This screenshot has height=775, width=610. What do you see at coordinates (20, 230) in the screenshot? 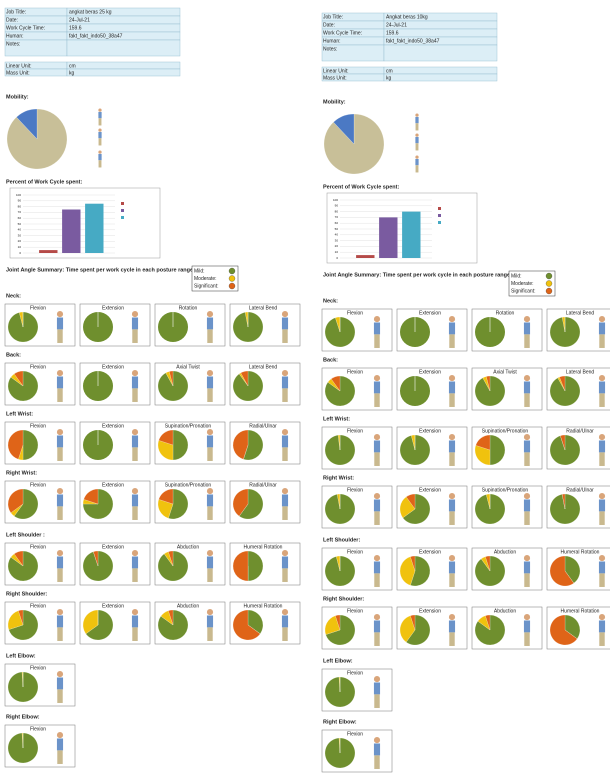
I see `y-tick-label: 40` at bounding box center [20, 230].